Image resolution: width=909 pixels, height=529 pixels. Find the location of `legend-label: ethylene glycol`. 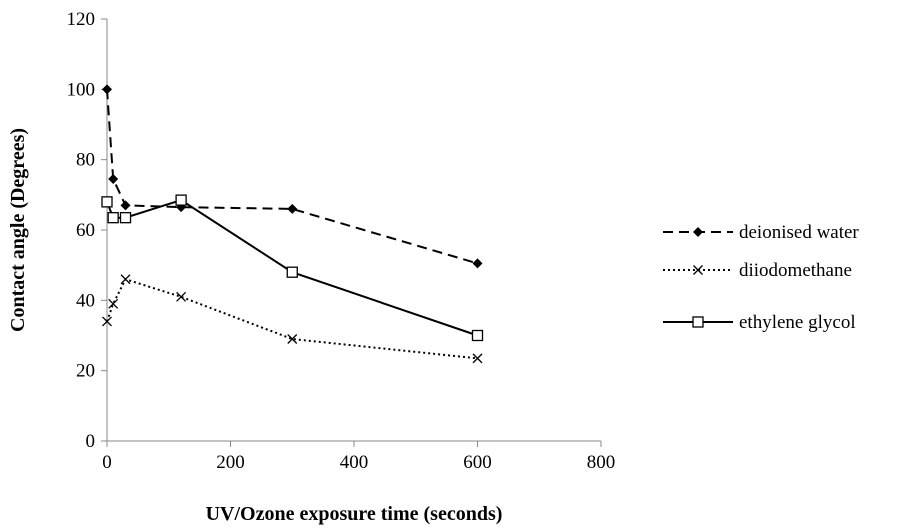

legend-label: ethylene glycol is located at coordinates (797, 322).